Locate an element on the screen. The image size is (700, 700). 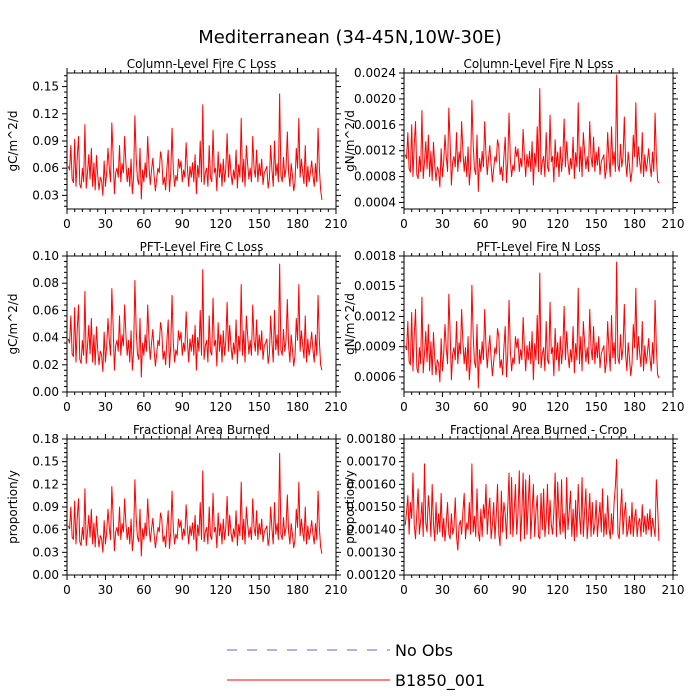
panel-title: Column-Level Fire C Loss is located at coordinates (202, 64).